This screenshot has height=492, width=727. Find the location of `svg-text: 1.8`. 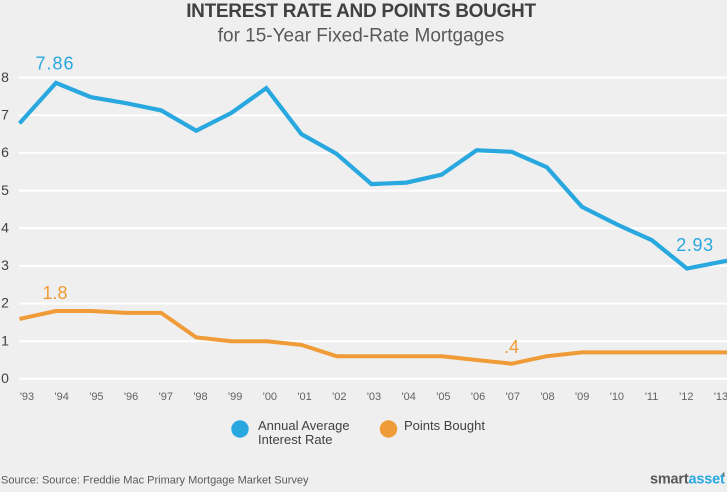

svg-text: 1.8 is located at coordinates (54, 293).